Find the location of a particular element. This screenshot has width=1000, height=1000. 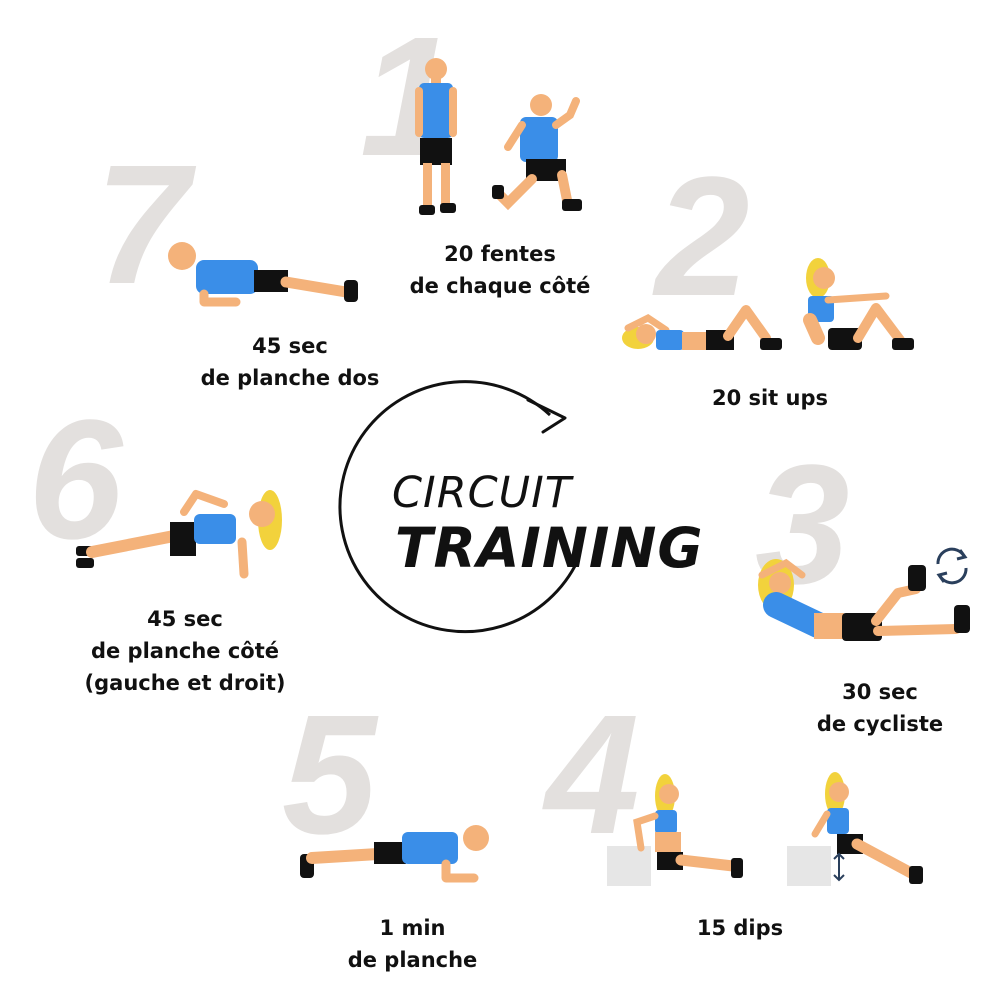

label-2-line-1: 20 sit ups is located at coordinates (770, 398).